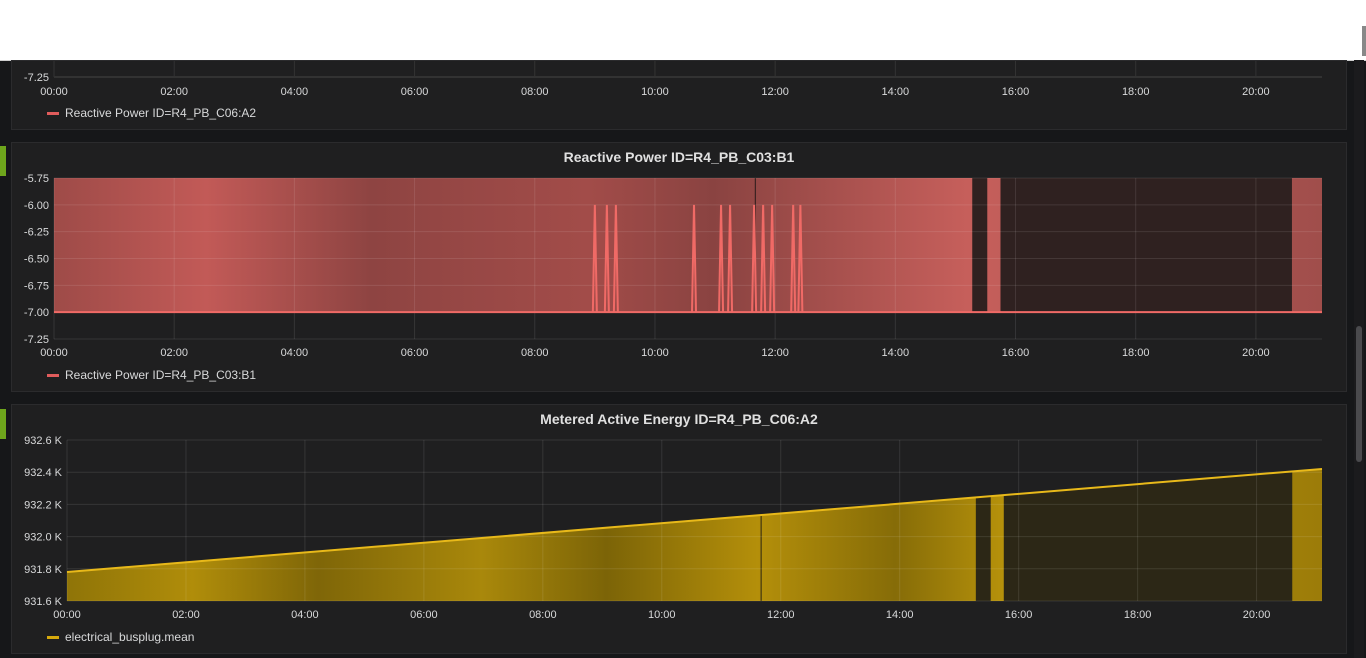  I want to click on y-tick-label: 931.8 K, so click(43, 570).